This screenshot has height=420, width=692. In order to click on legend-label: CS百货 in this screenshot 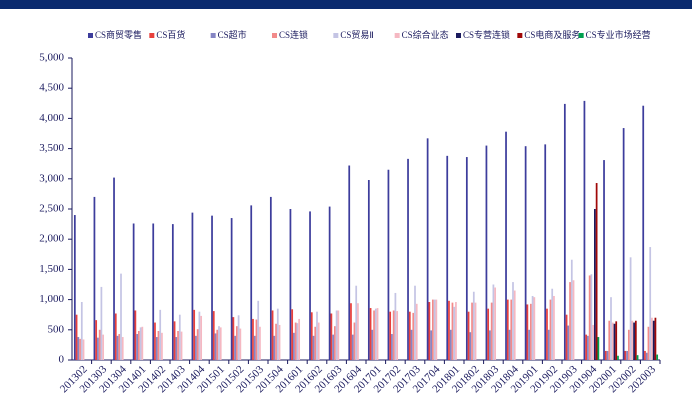, I will do `click(170, 34)`.